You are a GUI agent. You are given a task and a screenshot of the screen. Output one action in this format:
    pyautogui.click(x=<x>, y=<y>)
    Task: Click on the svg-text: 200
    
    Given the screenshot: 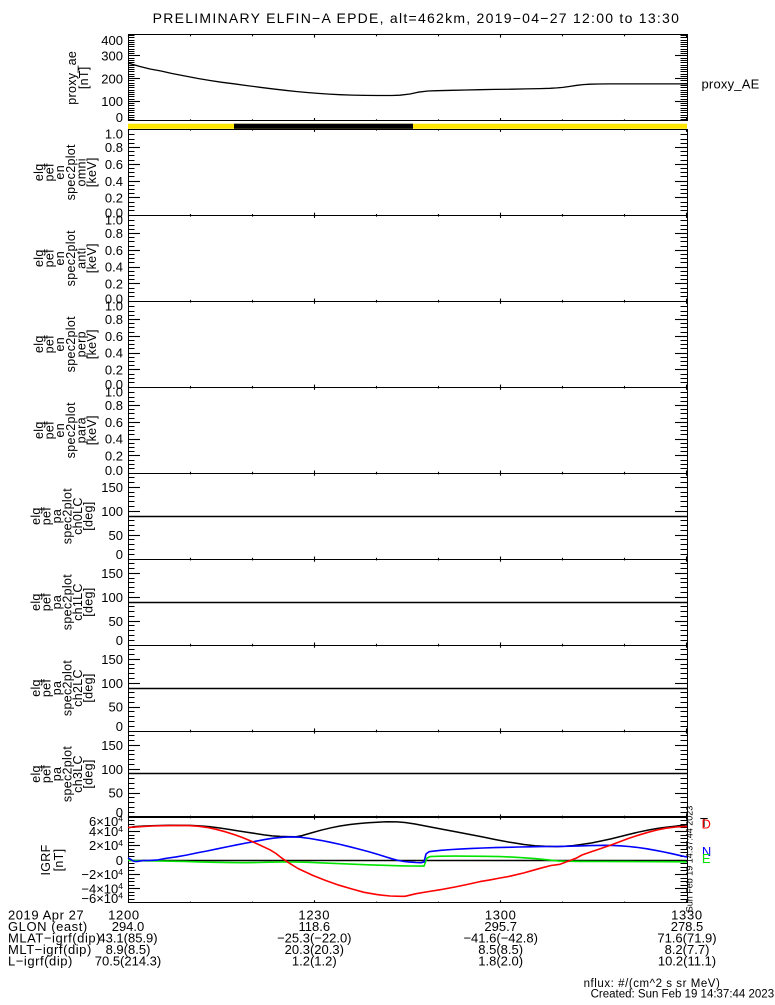 What is the action you would take?
    pyautogui.click(x=112, y=78)
    